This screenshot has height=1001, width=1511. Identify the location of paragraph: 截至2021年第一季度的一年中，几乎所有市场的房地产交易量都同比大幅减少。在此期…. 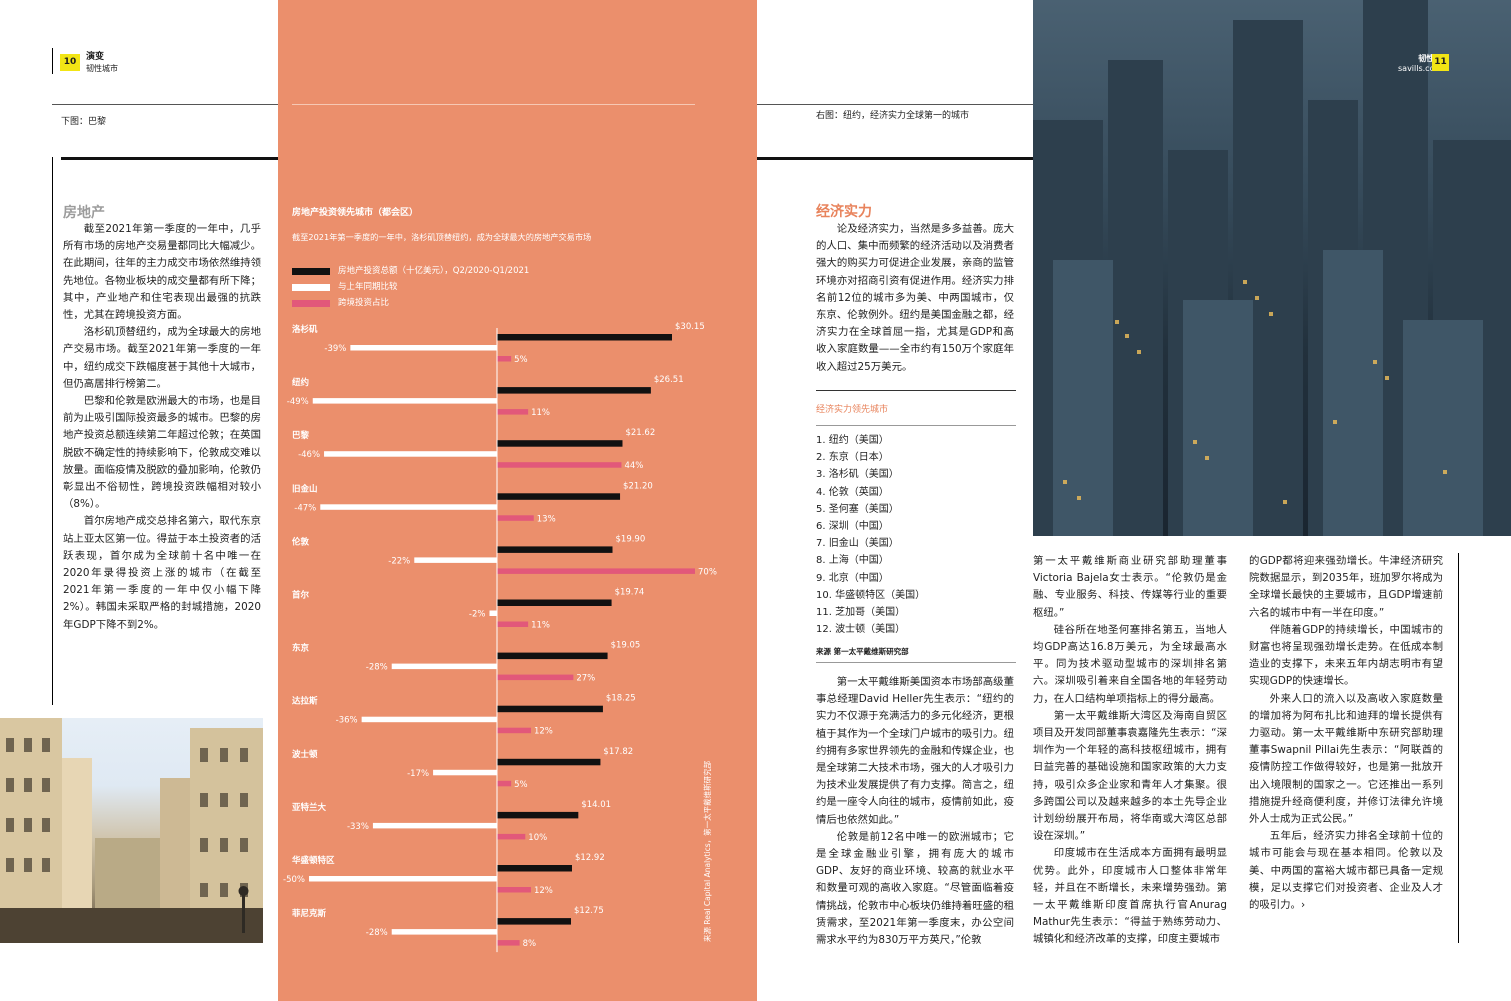
(162, 272).